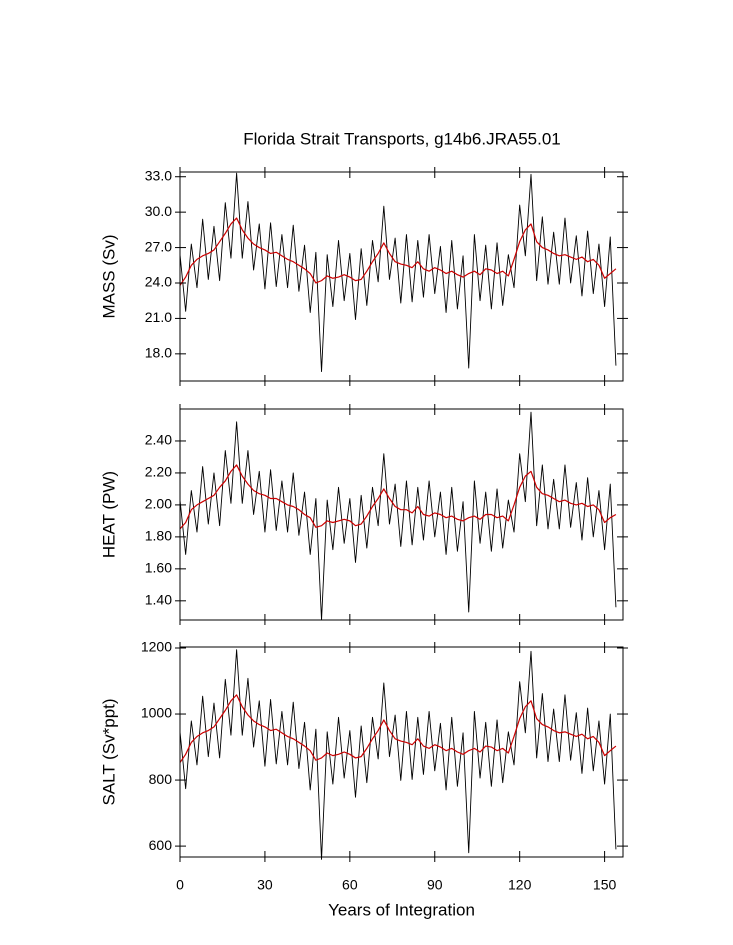 The width and height of the screenshot is (733, 945). What do you see at coordinates (265, 885) in the screenshot?
I see `x-tick-label: 30` at bounding box center [265, 885].